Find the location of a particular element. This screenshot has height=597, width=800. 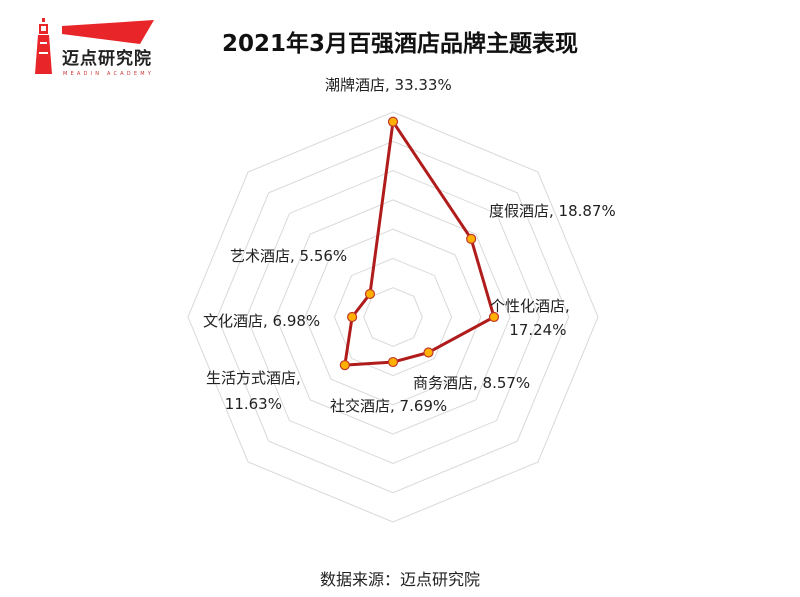

data-label-gexinghua: 个性化酒店, 17.24% is located at coordinates (530, 318).